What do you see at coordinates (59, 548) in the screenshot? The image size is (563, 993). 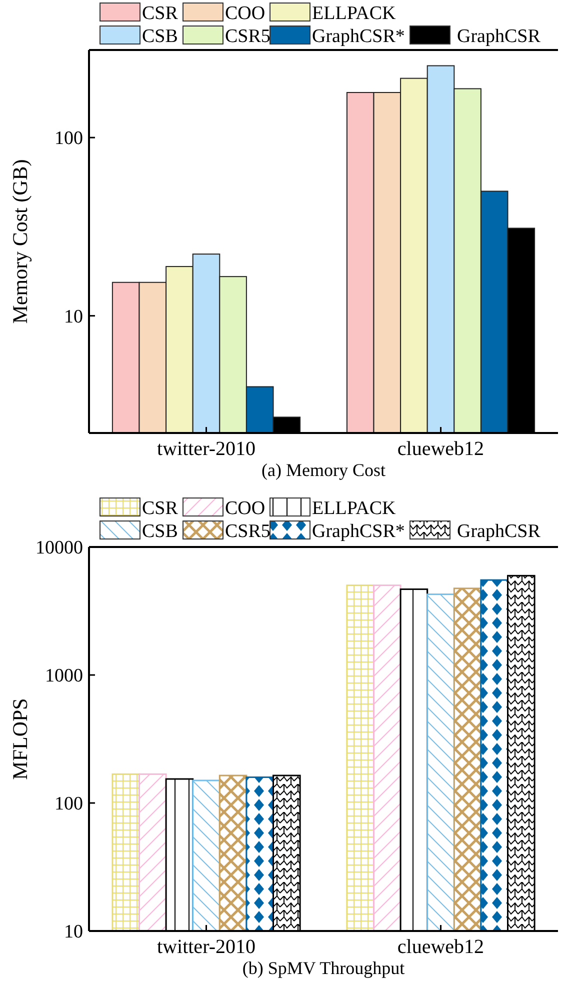 I see `y-tick-label: 10000` at bounding box center [59, 548].